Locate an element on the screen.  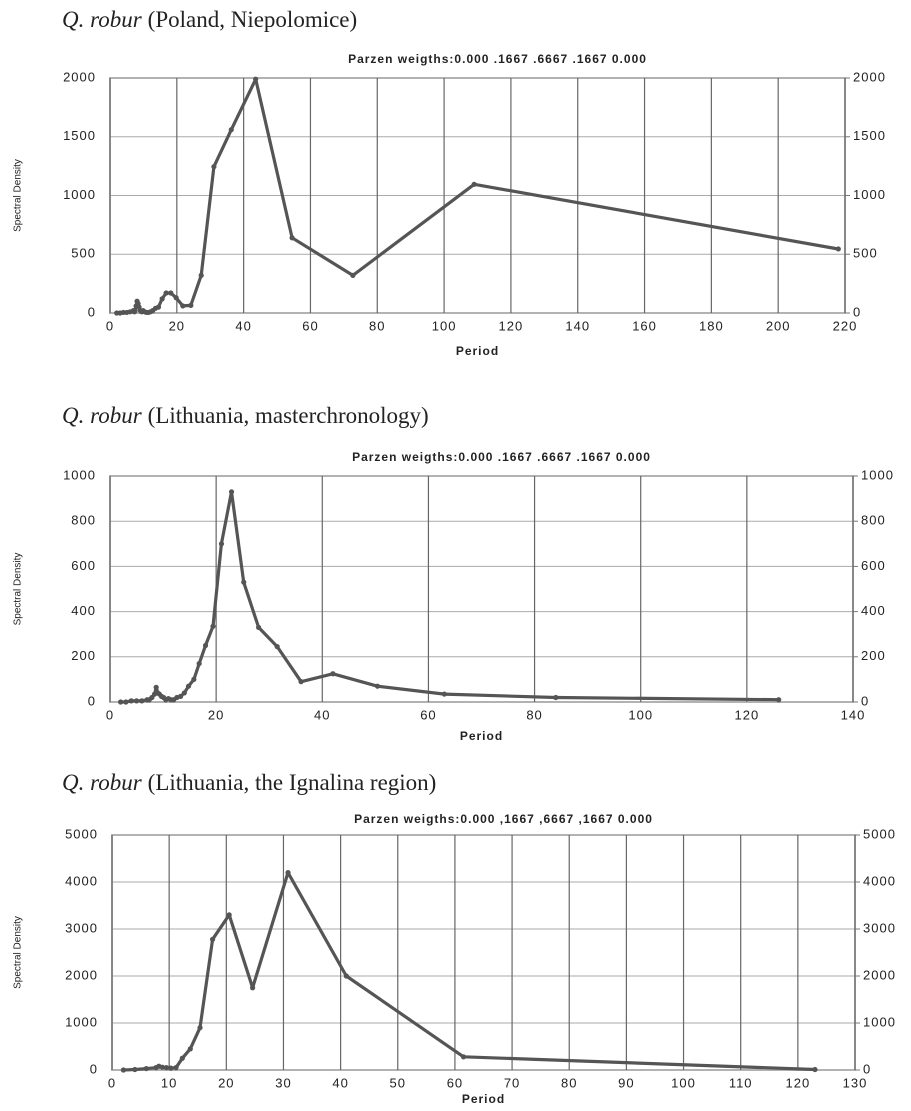
y2-tick-label: 500 is located at coordinates (865, 253).